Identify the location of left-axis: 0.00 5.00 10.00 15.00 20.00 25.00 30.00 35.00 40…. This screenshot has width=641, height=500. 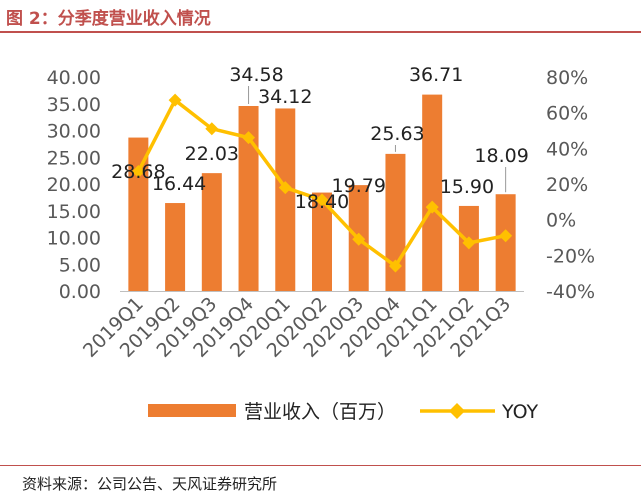
(74, 185).